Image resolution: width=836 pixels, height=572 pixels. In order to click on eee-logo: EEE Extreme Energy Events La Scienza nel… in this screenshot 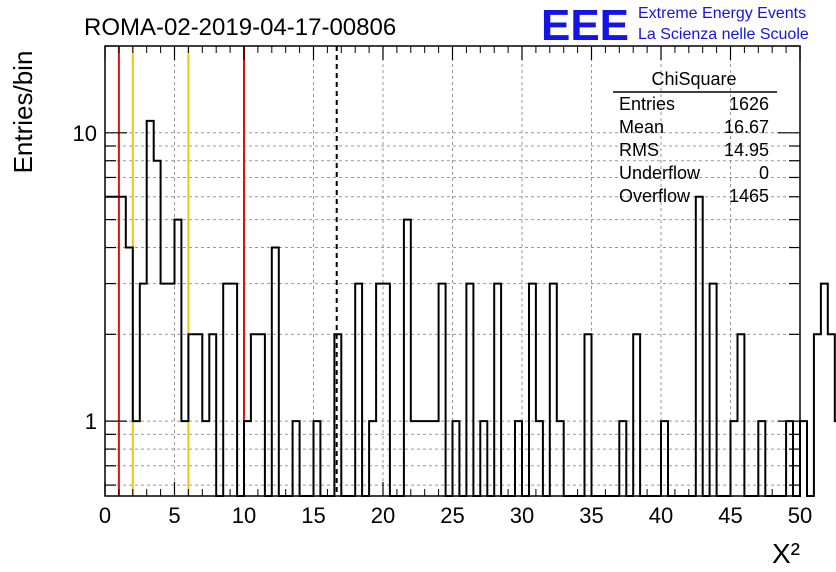, I will do `click(675, 25)`.